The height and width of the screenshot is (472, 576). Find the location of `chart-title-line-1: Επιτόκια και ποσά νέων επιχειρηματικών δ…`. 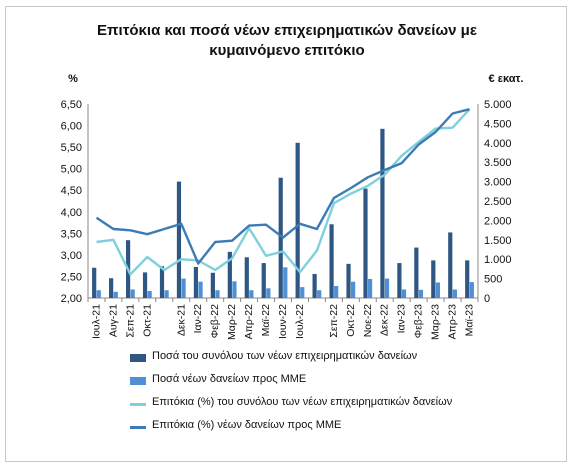

chart-title-line-1: Επιτόκια και ποσά νέων επιχειρηματικών δ… is located at coordinates (287, 30).